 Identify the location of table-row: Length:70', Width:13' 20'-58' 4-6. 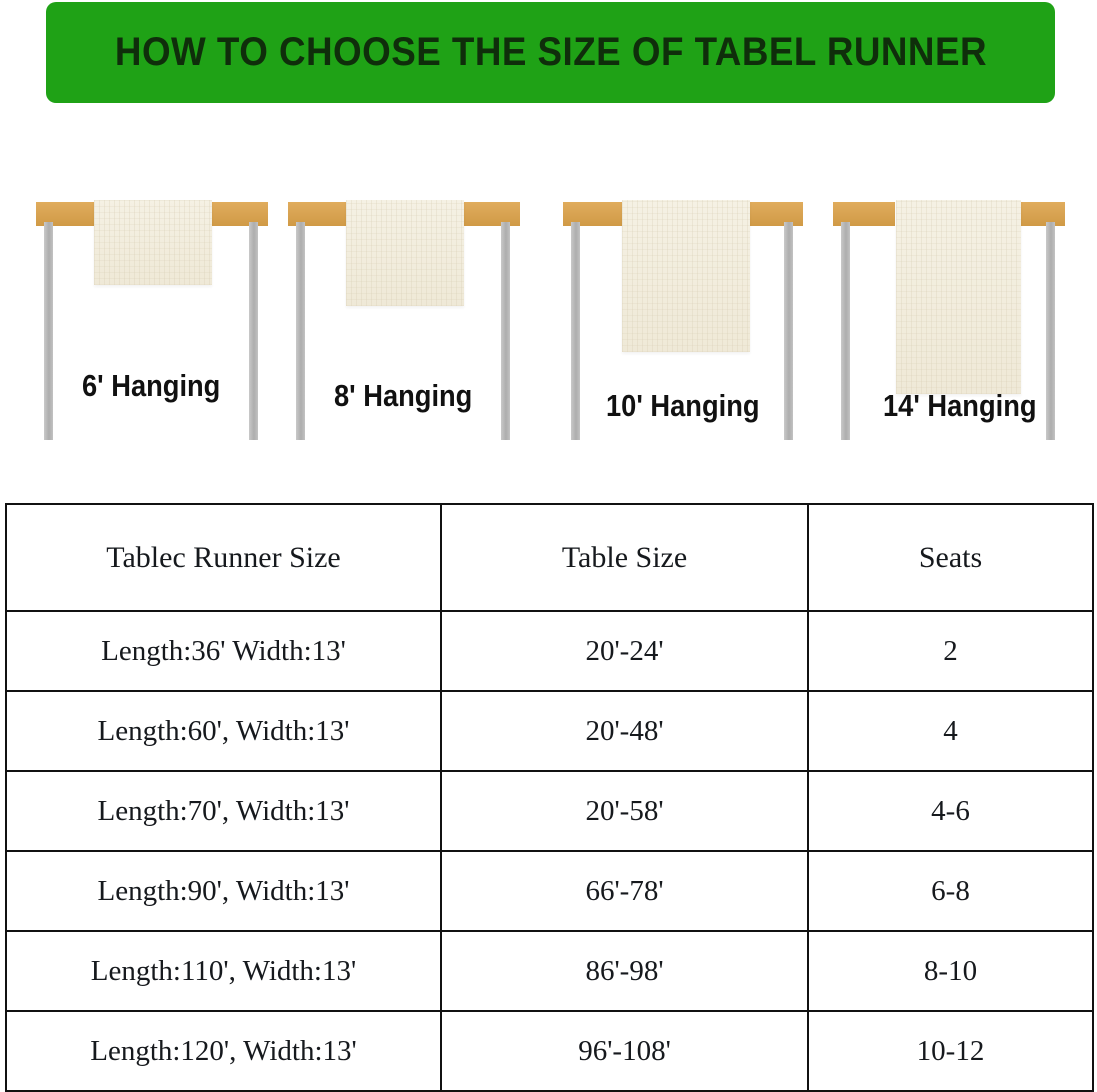
(549, 811).